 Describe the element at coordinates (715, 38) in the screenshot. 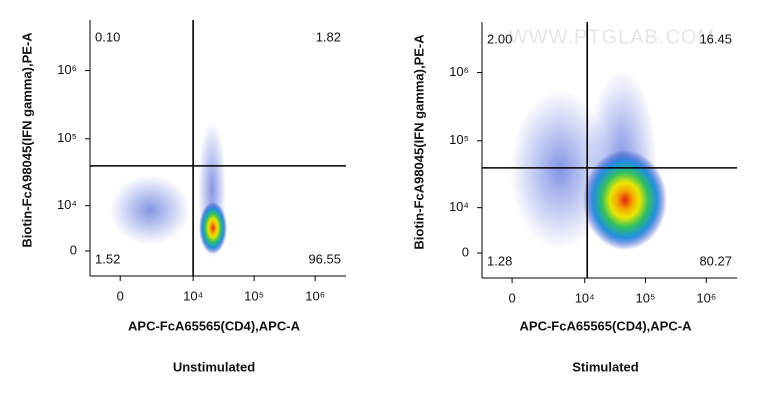

I see `quadrant-percent: 16.45` at that location.